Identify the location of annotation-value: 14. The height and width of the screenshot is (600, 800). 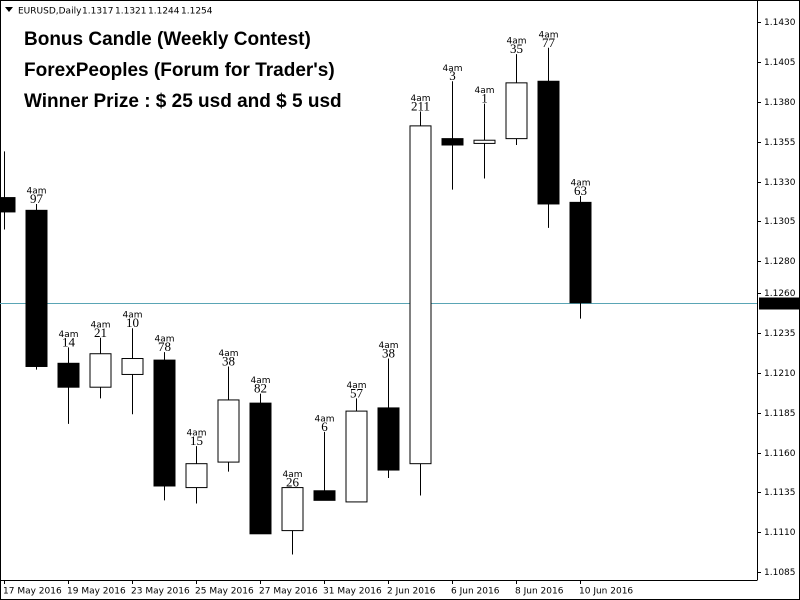
(69, 341).